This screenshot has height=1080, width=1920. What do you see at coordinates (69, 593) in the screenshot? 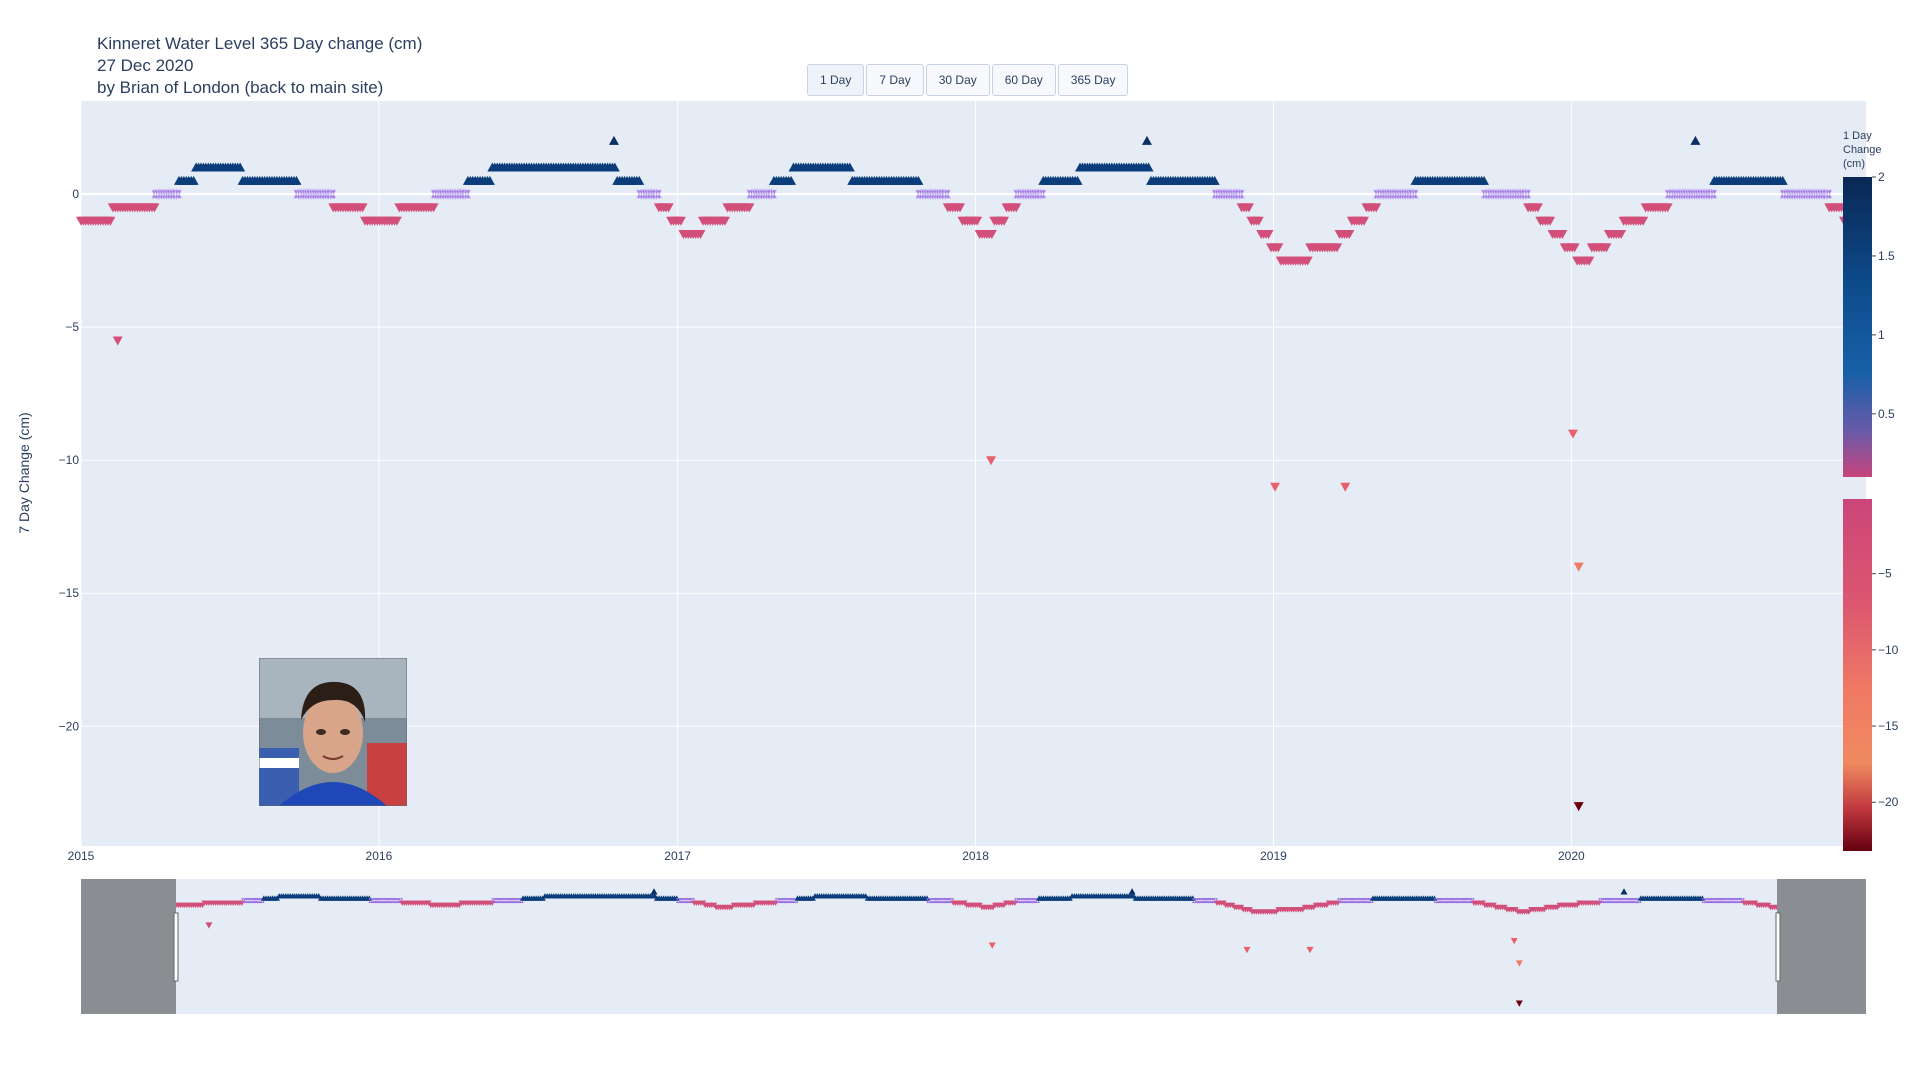
I see `y-tick-label: −15` at bounding box center [69, 593].